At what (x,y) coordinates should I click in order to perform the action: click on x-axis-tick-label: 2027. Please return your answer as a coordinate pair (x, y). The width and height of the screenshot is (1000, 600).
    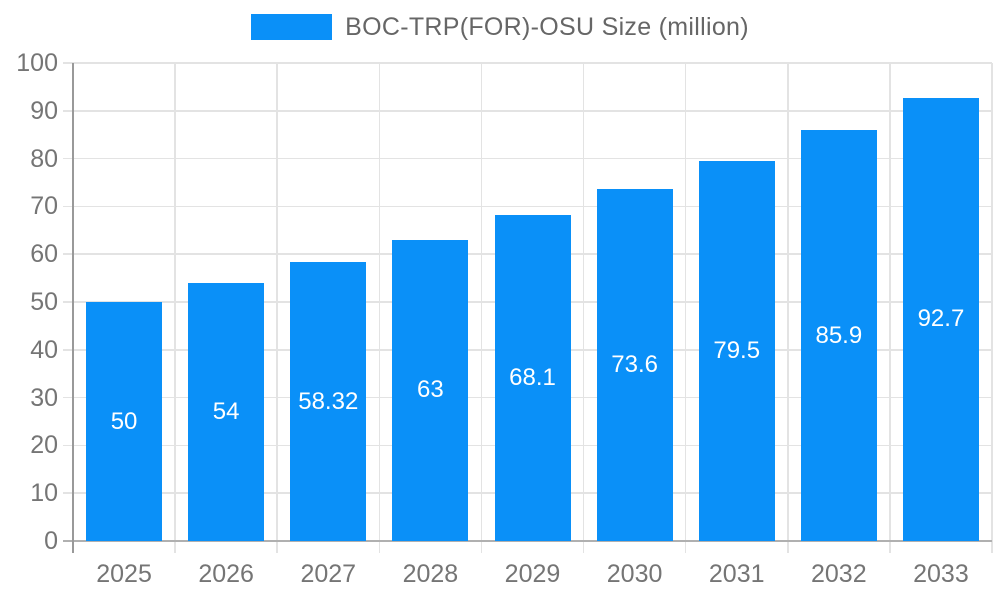
    Looking at the image, I should click on (328, 574).